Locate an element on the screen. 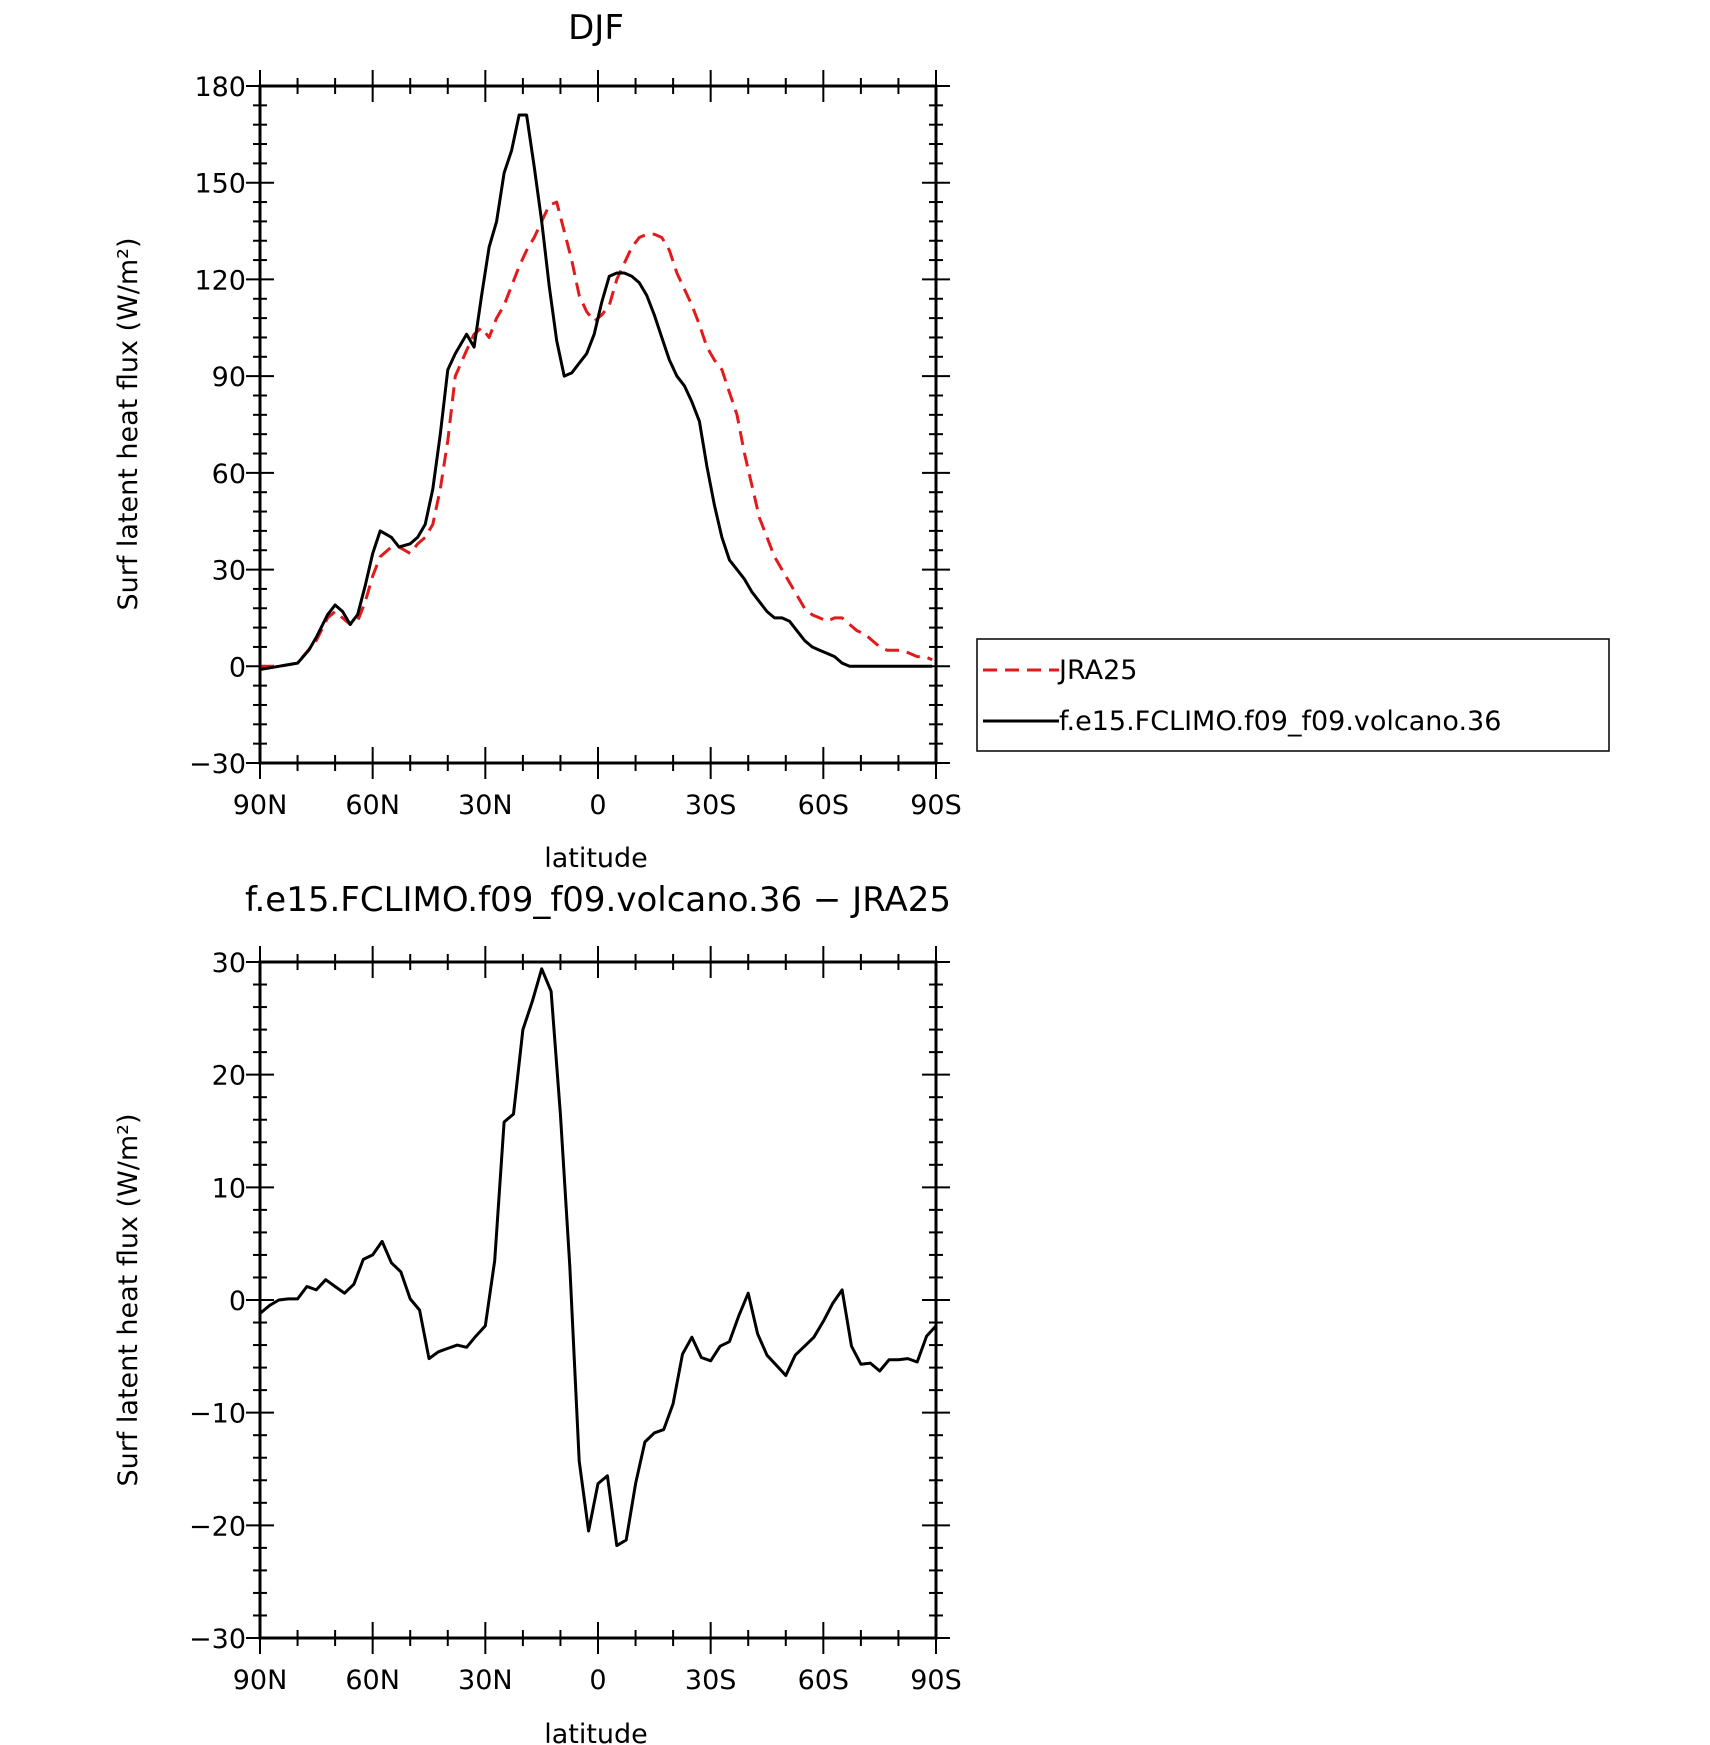  y-tick-label: 90 is located at coordinates (229, 377).